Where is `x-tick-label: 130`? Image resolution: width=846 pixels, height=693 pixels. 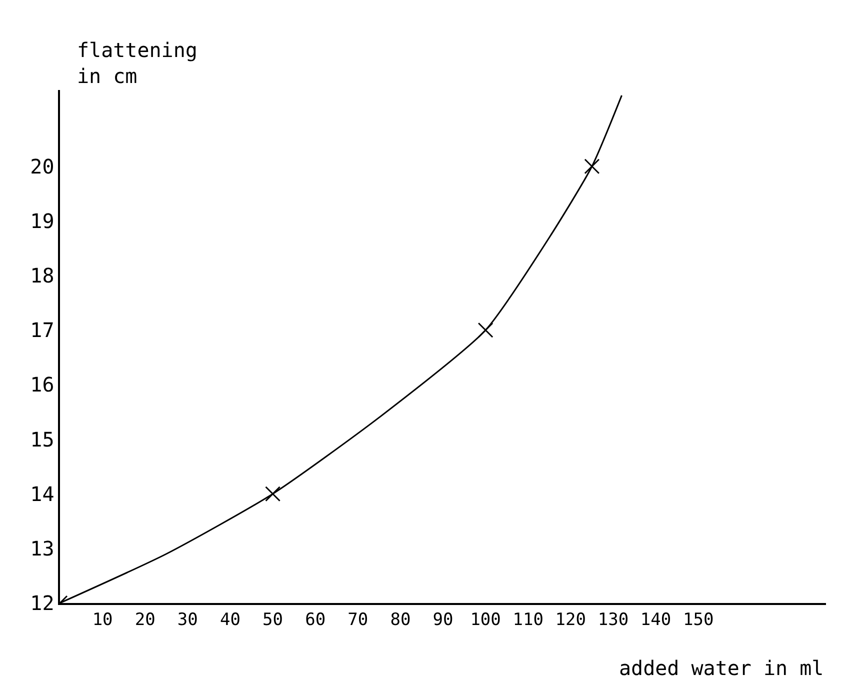 x-tick-label: 130 is located at coordinates (613, 620).